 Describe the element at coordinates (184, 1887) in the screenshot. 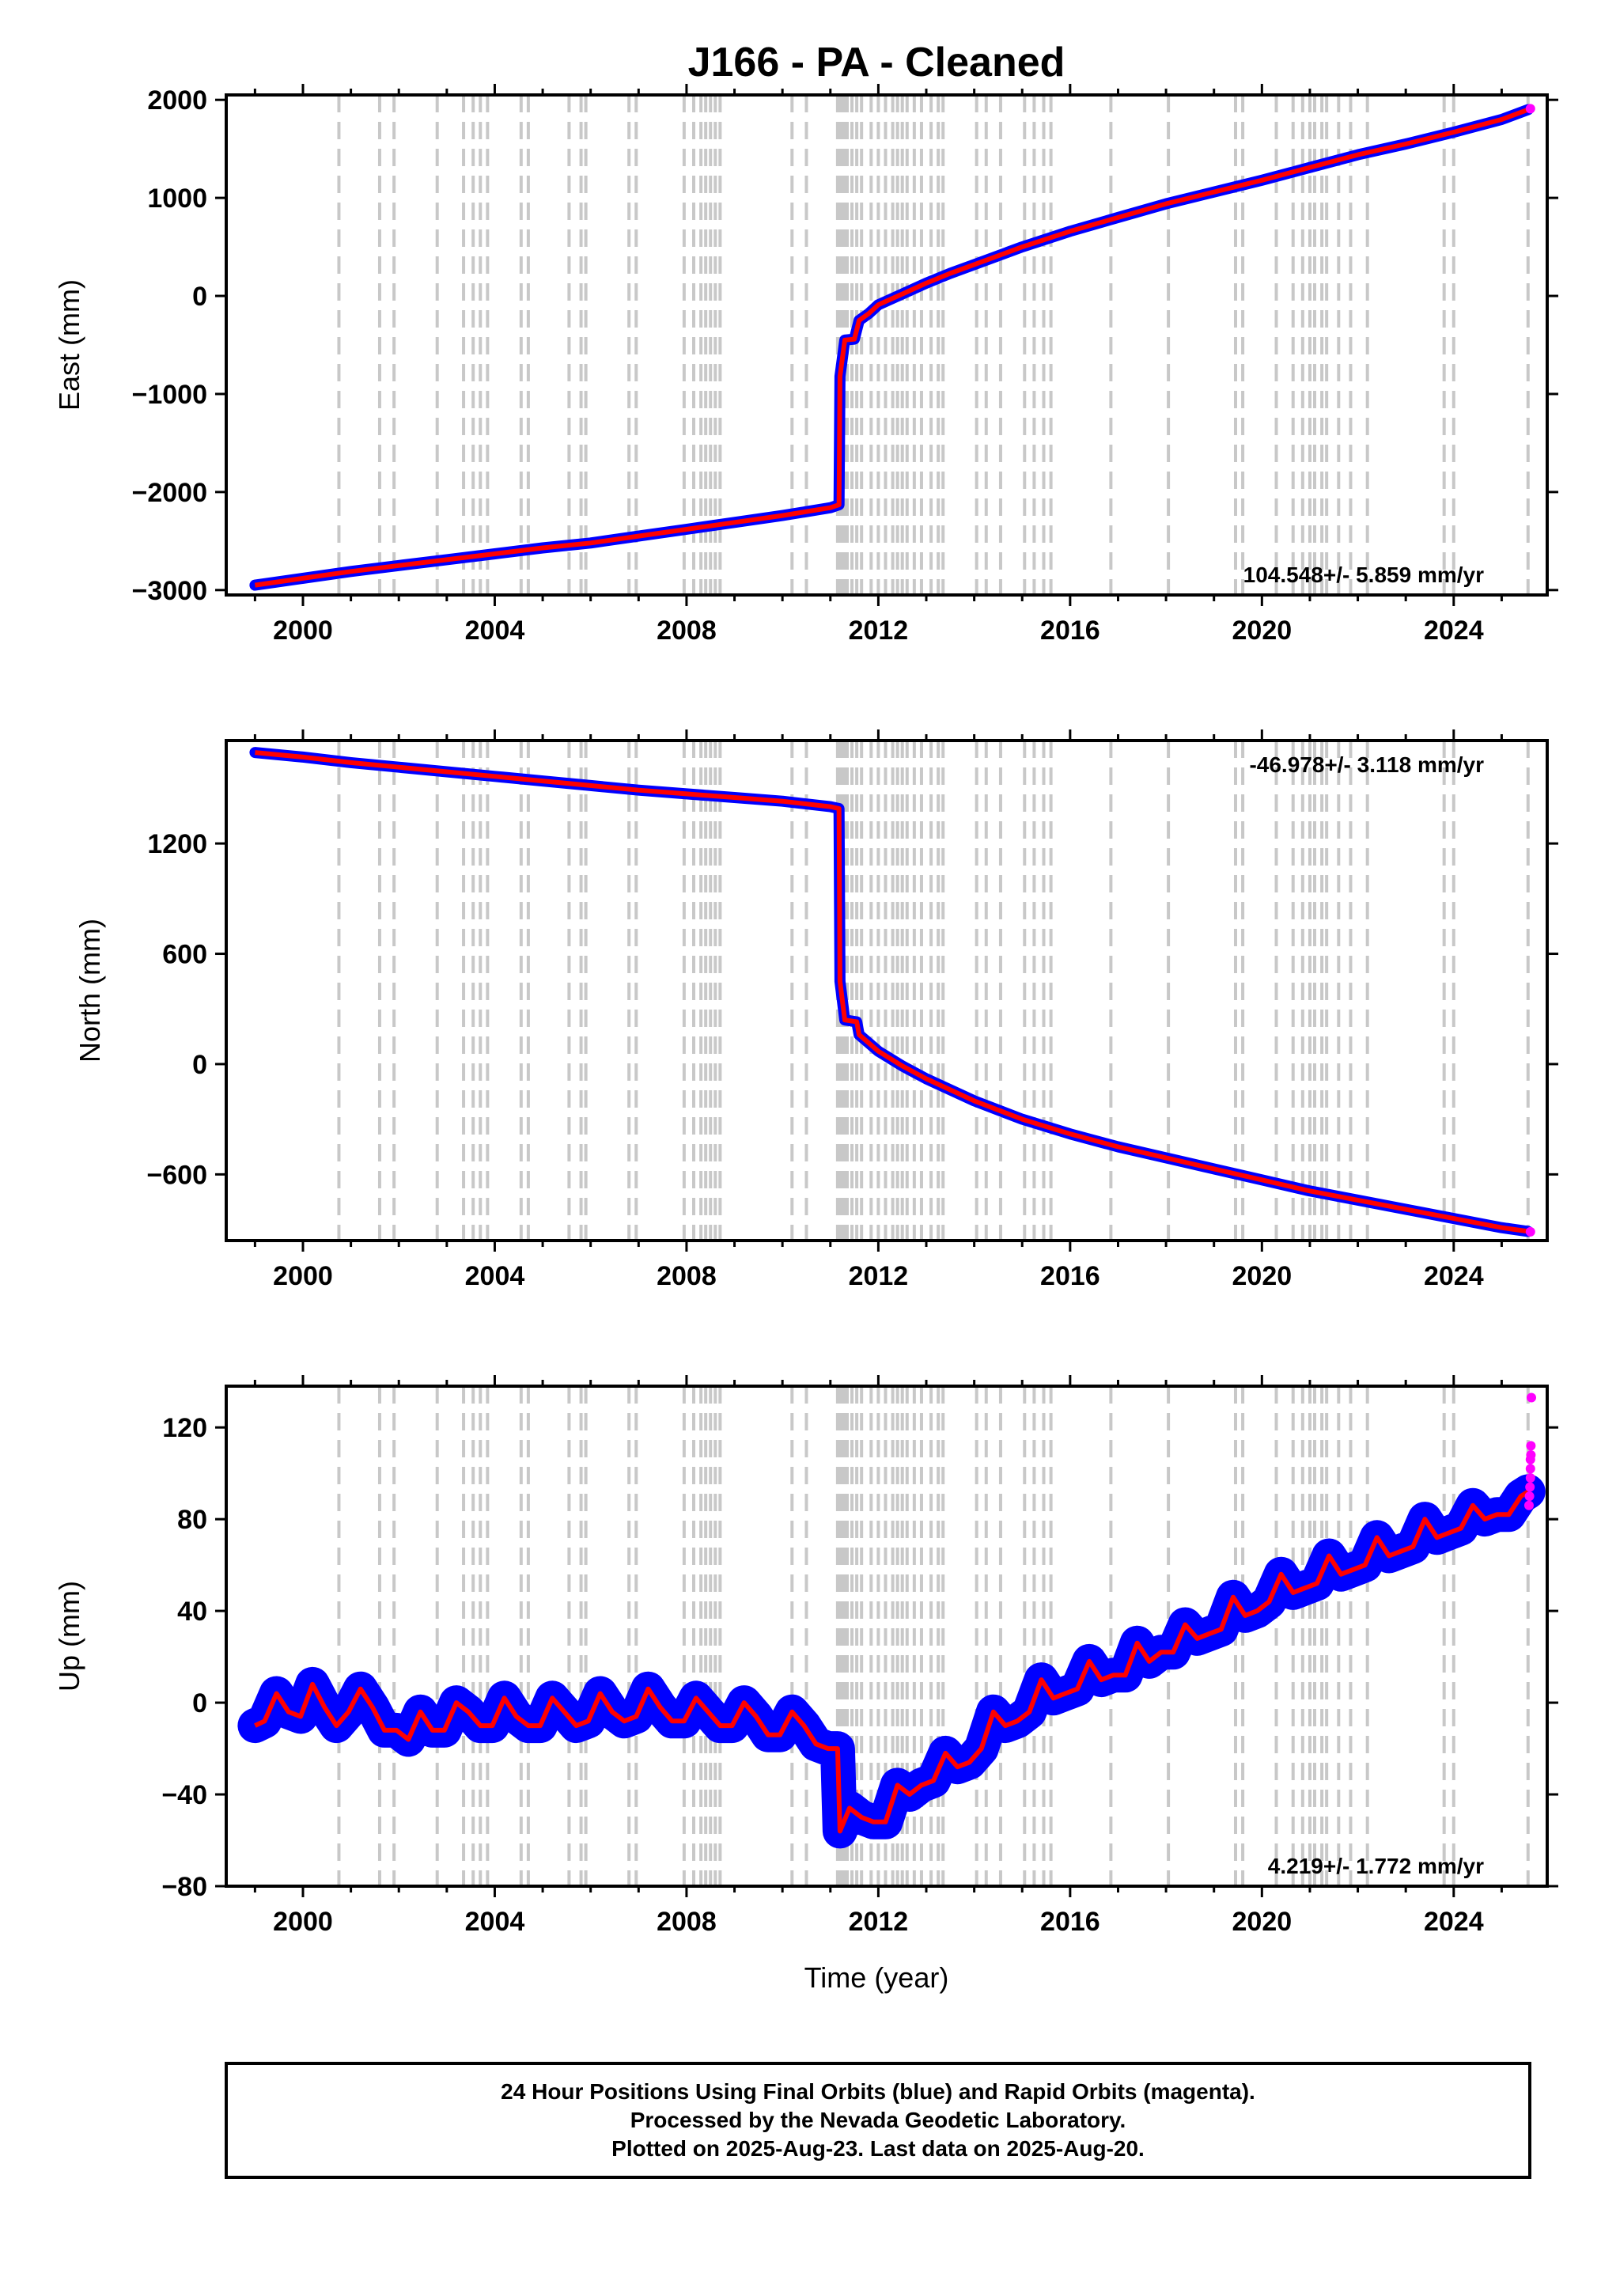

I see `up-ytick-label-0: −80` at that location.